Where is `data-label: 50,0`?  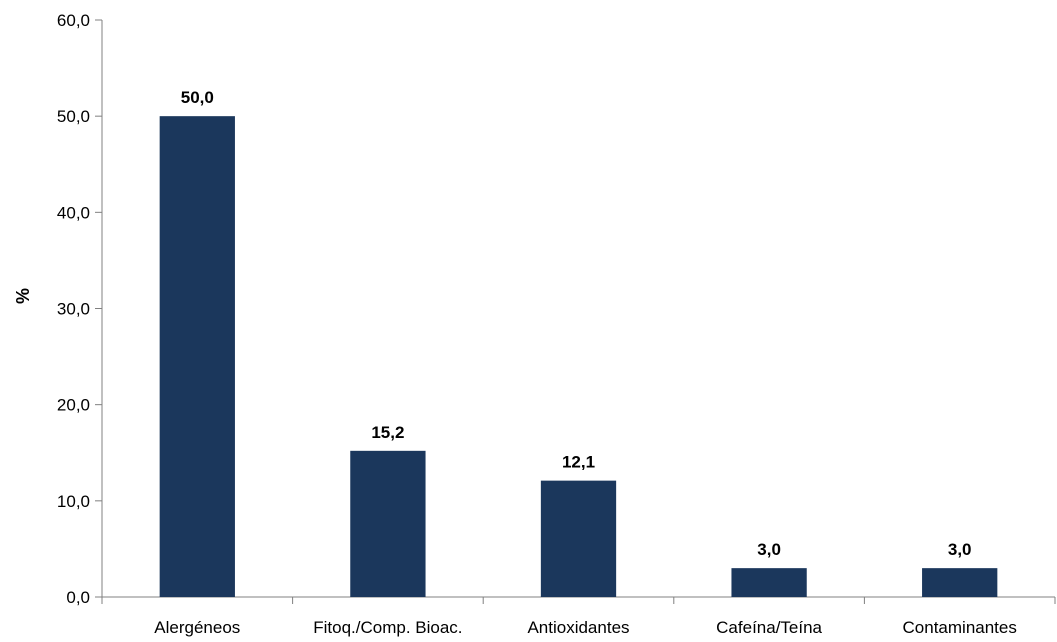 data-label: 50,0 is located at coordinates (197, 97).